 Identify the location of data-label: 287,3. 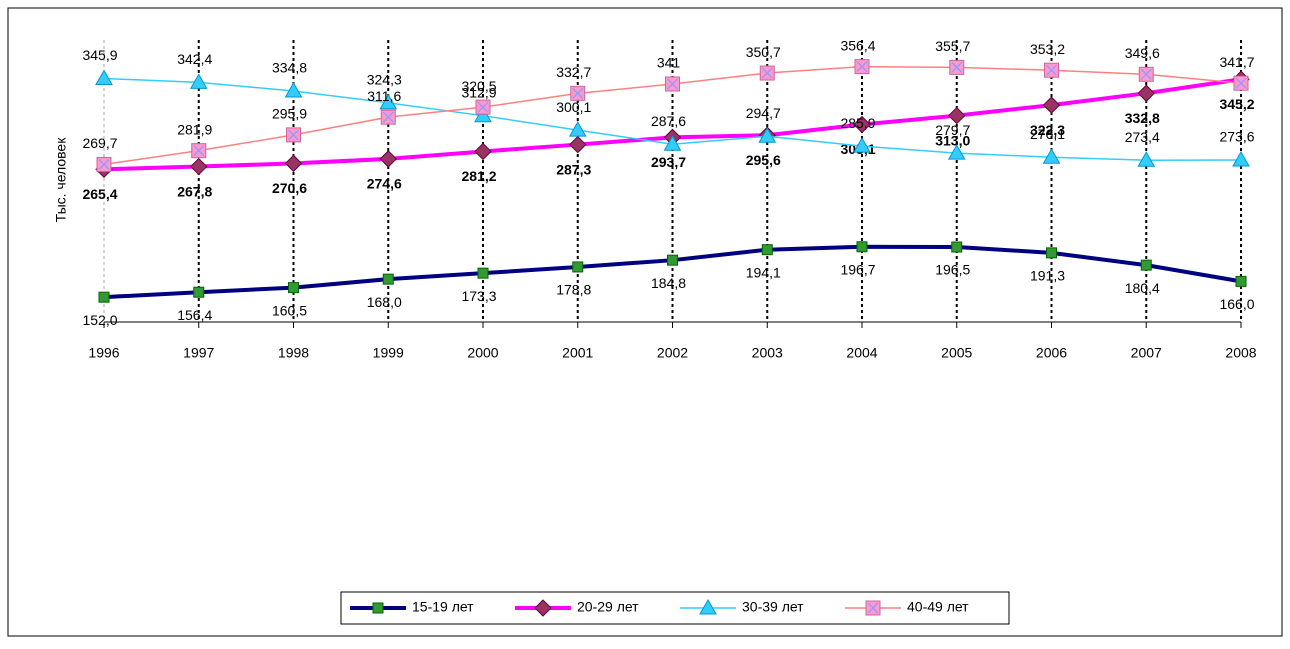
(573, 169).